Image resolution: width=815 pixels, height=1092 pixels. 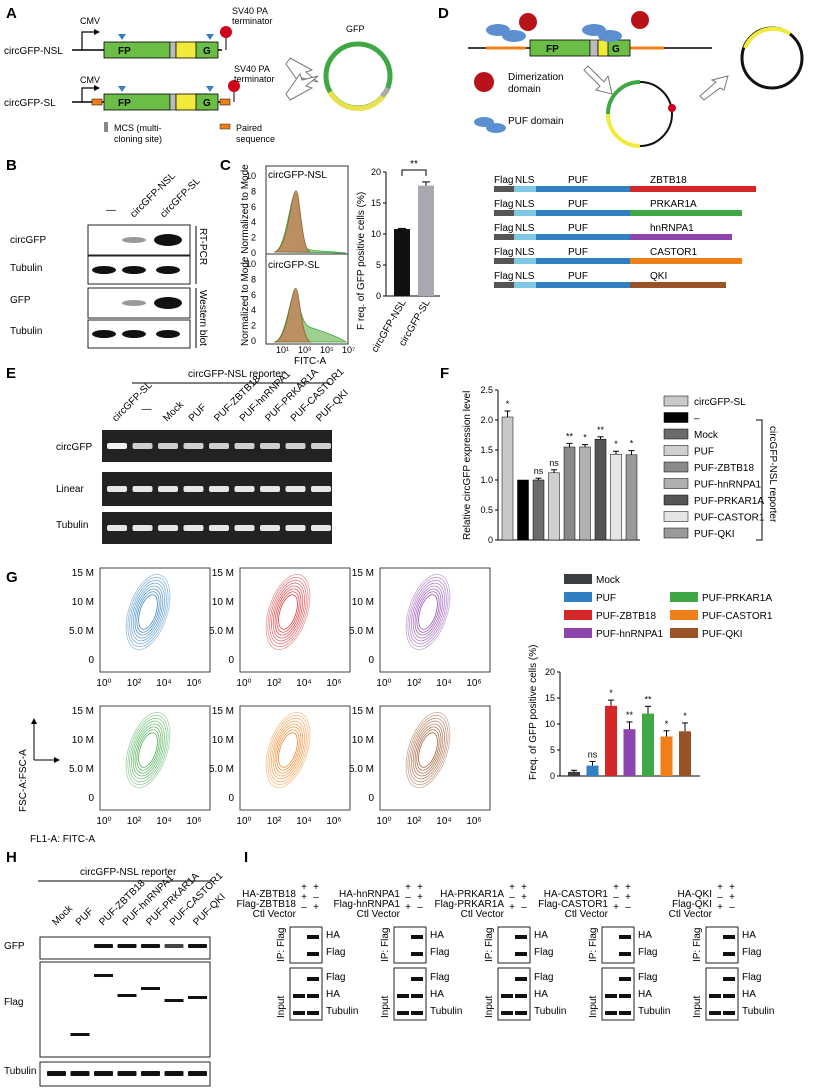 I want to click on promoter-arrowhead-2-icon, so click(x=97, y=88).